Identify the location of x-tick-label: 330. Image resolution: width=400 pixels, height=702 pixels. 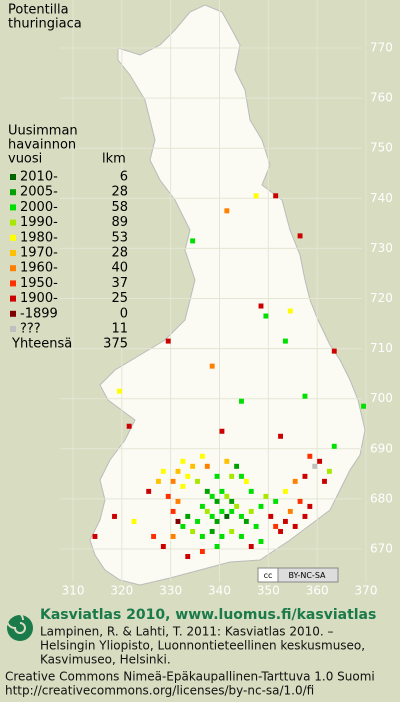
(170, 591).